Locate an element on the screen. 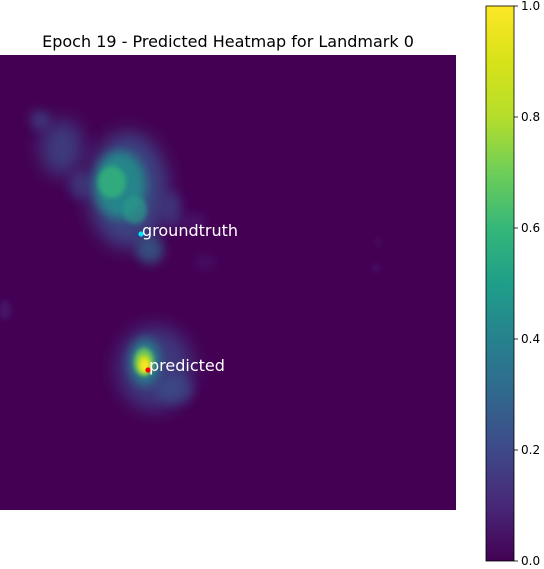  predicted-marker is located at coordinates (148, 370).